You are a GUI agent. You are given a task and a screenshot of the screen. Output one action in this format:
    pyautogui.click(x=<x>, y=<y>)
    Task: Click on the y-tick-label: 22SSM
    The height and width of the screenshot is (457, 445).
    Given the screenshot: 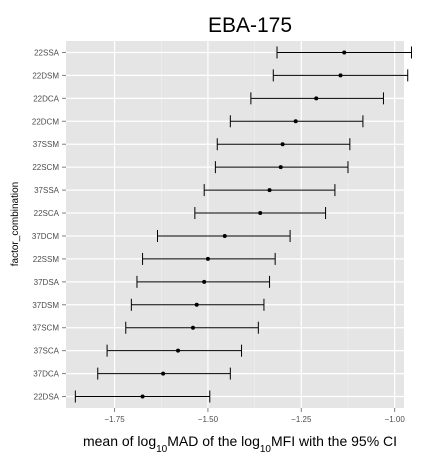 What is the action you would take?
    pyautogui.click(x=46, y=259)
    